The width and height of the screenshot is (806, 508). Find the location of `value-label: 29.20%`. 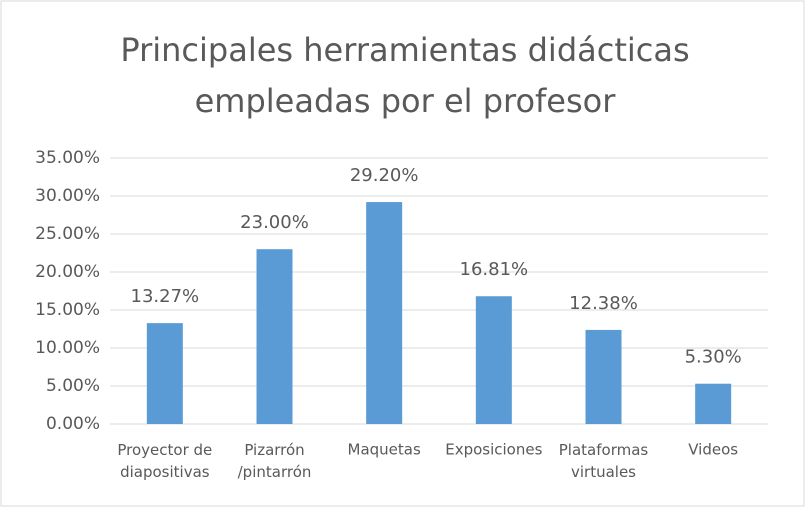

value-label: 29.20% is located at coordinates (384, 175).